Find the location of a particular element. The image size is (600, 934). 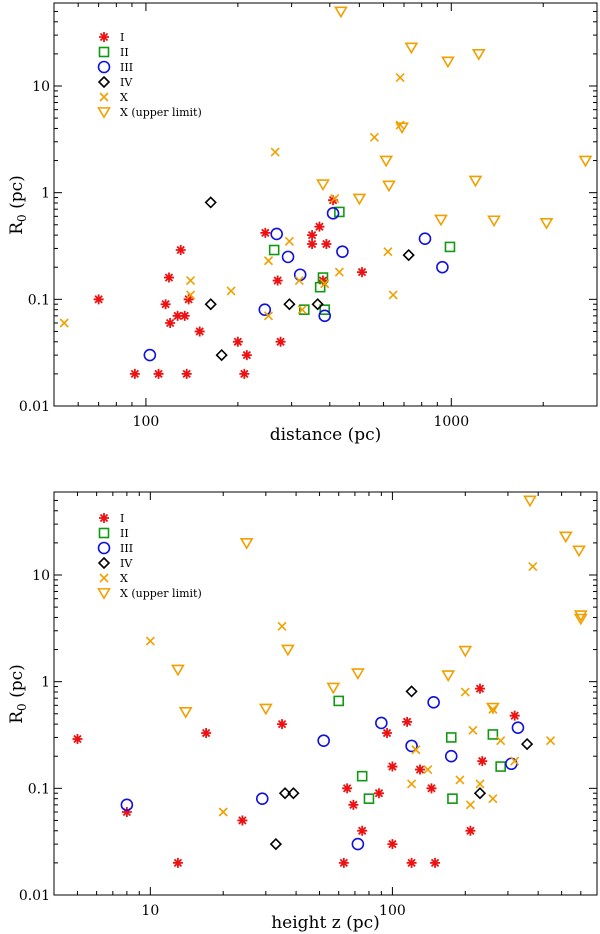

legend-label: X (upper limit) is located at coordinates (161, 112).